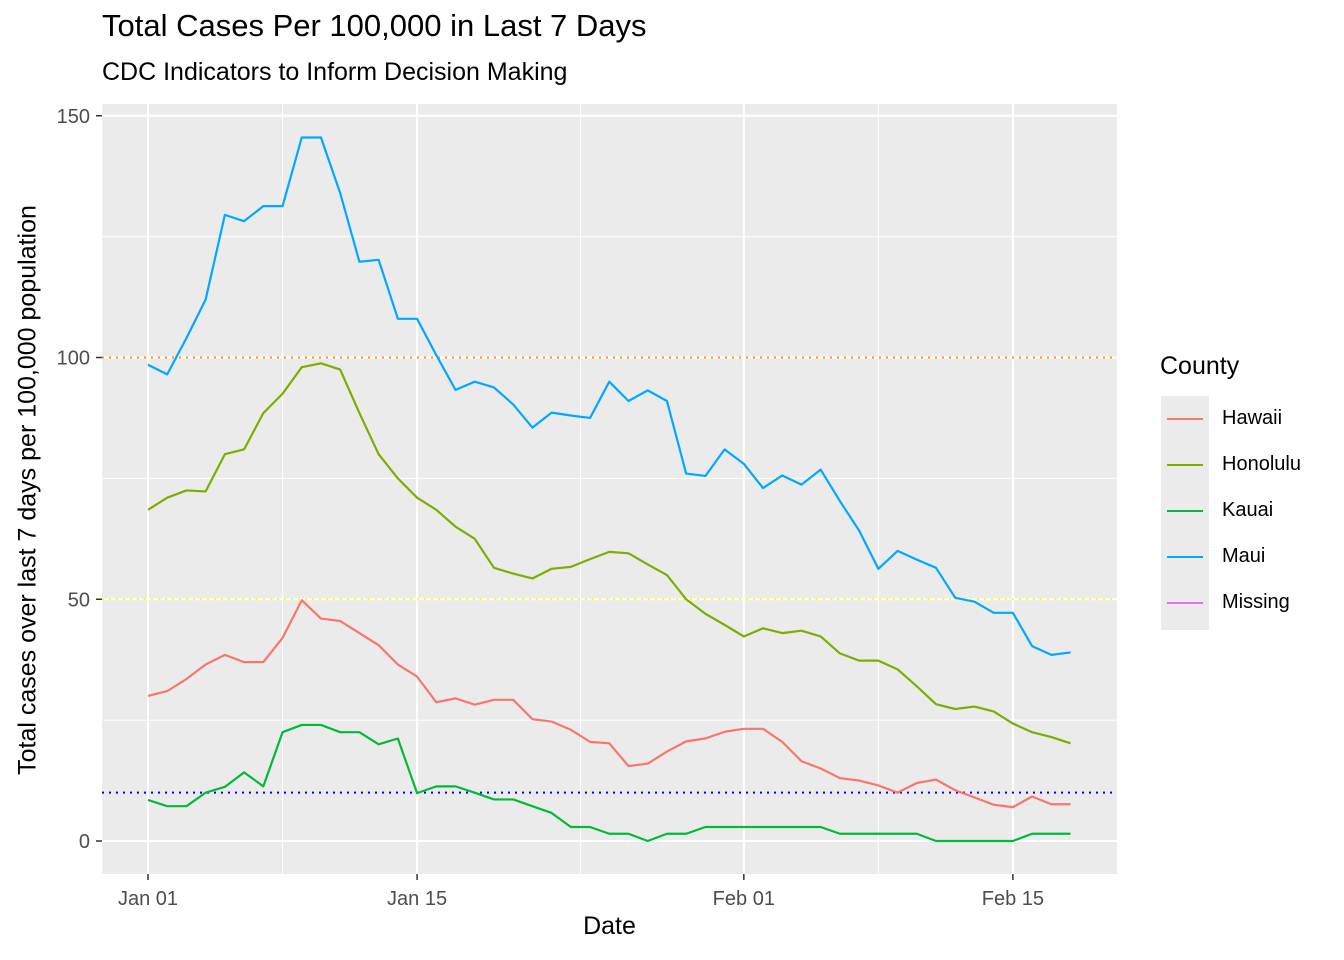  I want to click on legend-item-hawaii: Hawaii, so click(1251, 419).